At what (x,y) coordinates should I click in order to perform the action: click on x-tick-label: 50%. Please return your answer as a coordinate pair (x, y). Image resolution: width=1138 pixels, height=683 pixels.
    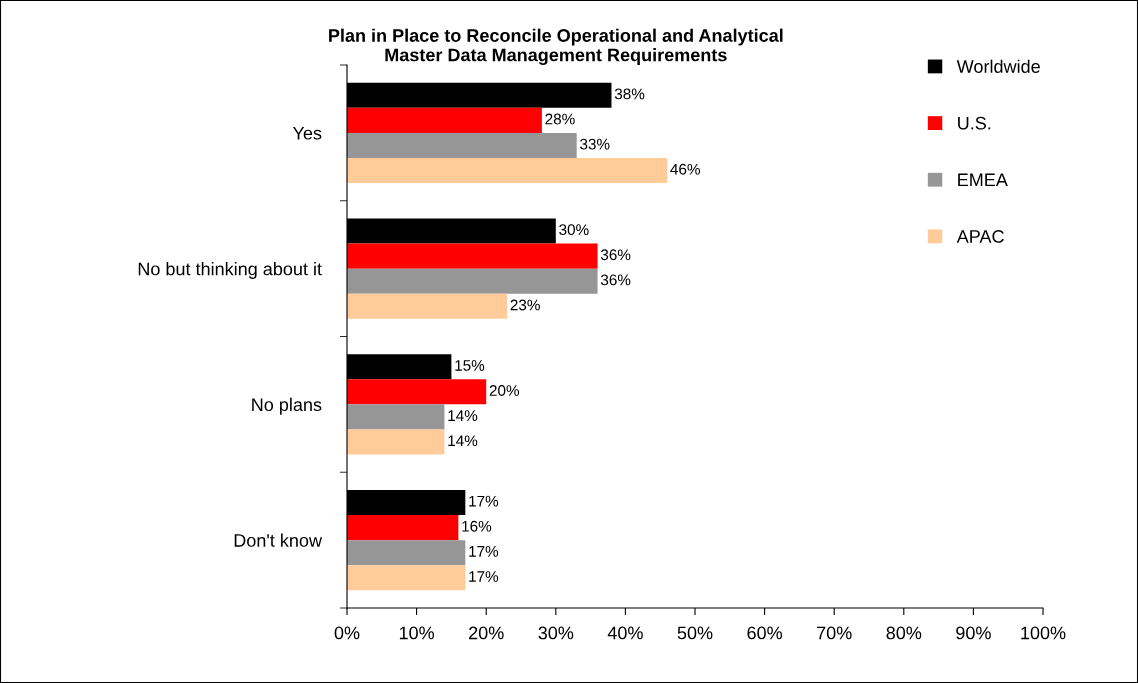
    Looking at the image, I should click on (695, 633).